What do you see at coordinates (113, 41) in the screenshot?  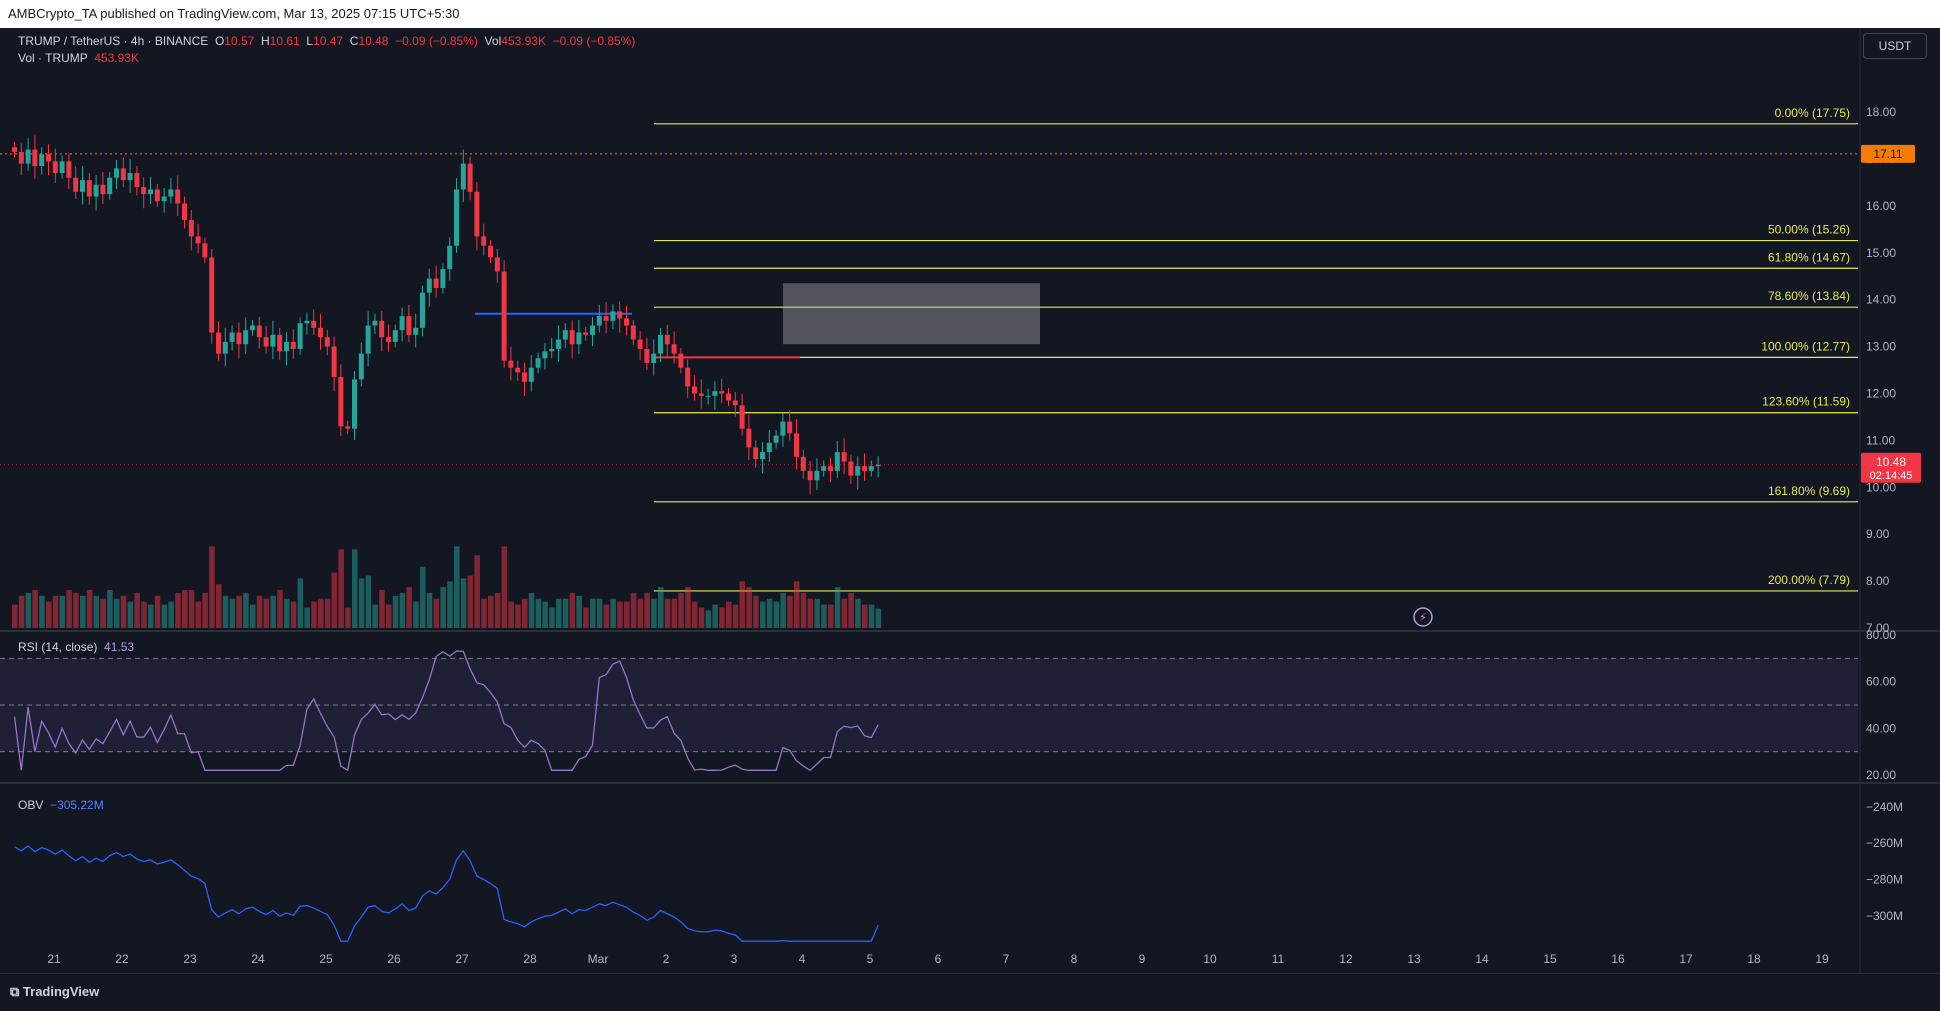 I see `symbol-label: TRUMP / TetherUS · 4h · BINANCE` at bounding box center [113, 41].